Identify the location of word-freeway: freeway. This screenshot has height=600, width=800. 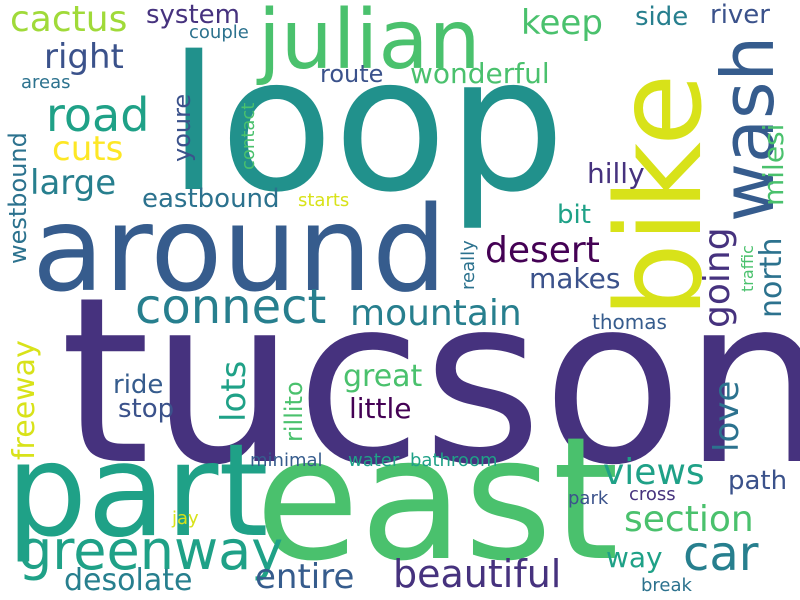
(24, 400).